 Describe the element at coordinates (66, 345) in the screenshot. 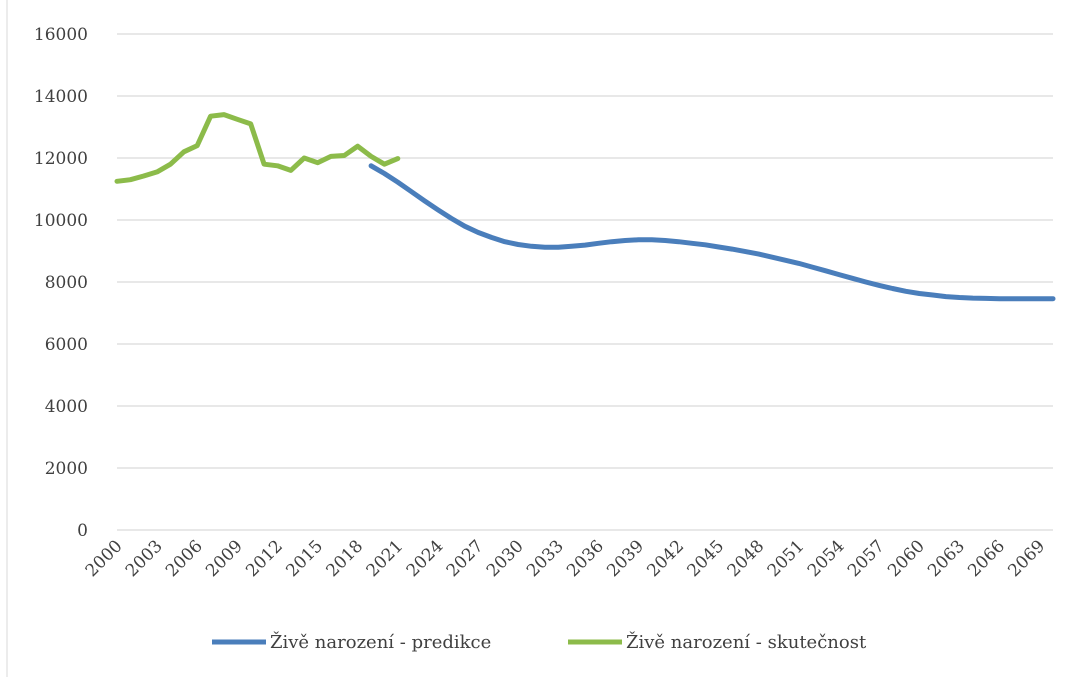

I see `y-tick-label: 6000` at that location.